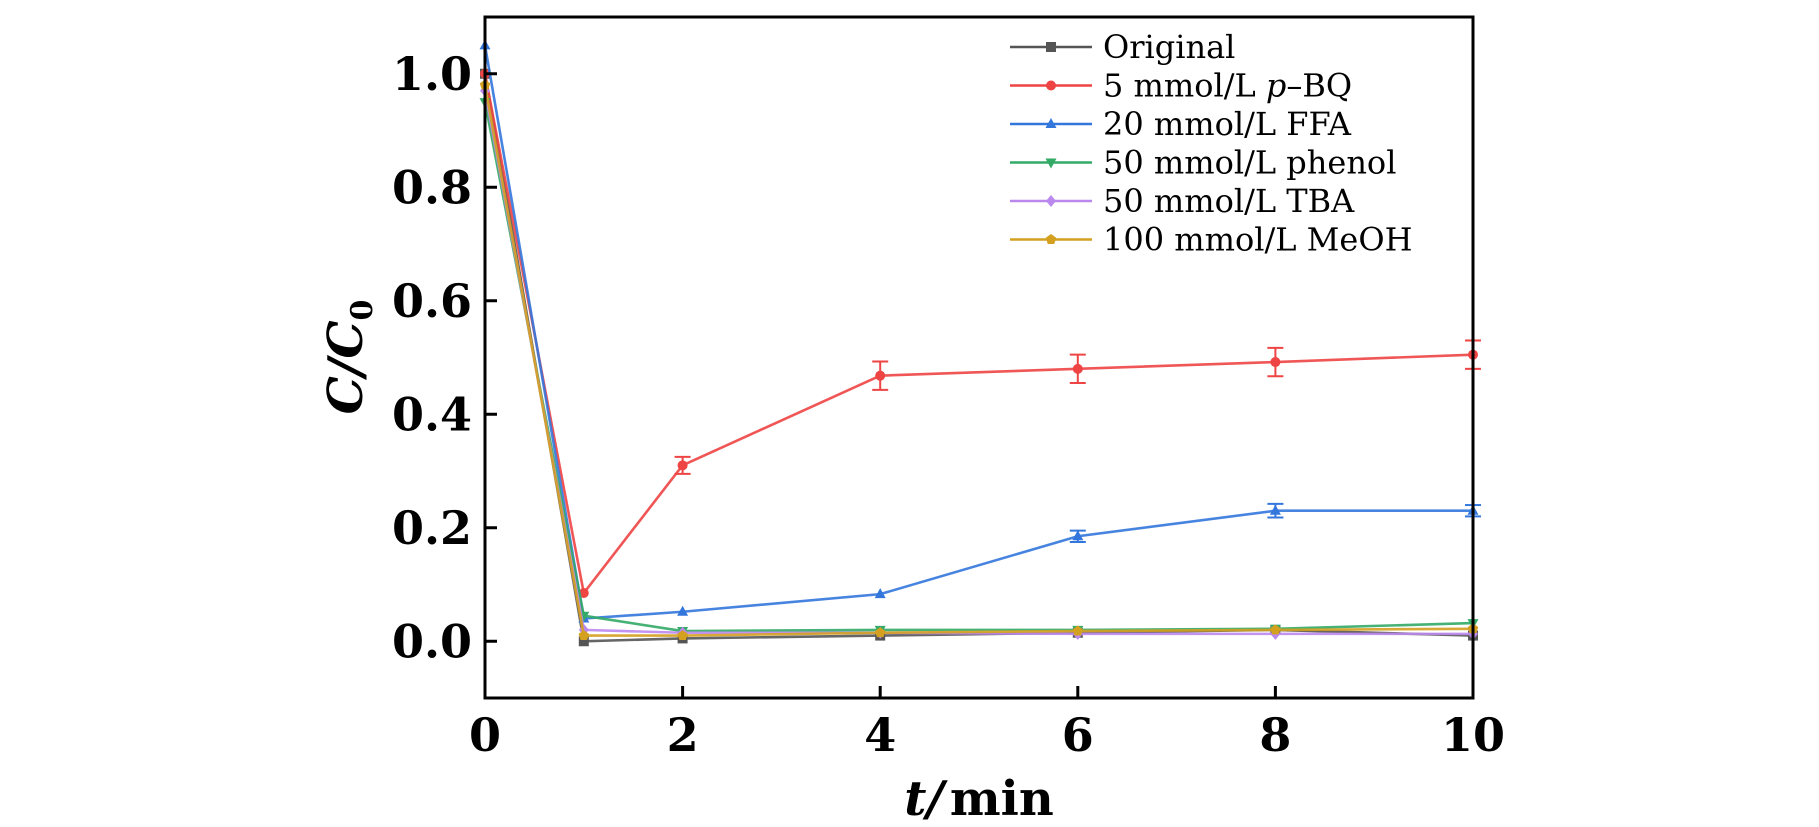  I want to click on x-axis-slash: /, so click(935, 799).